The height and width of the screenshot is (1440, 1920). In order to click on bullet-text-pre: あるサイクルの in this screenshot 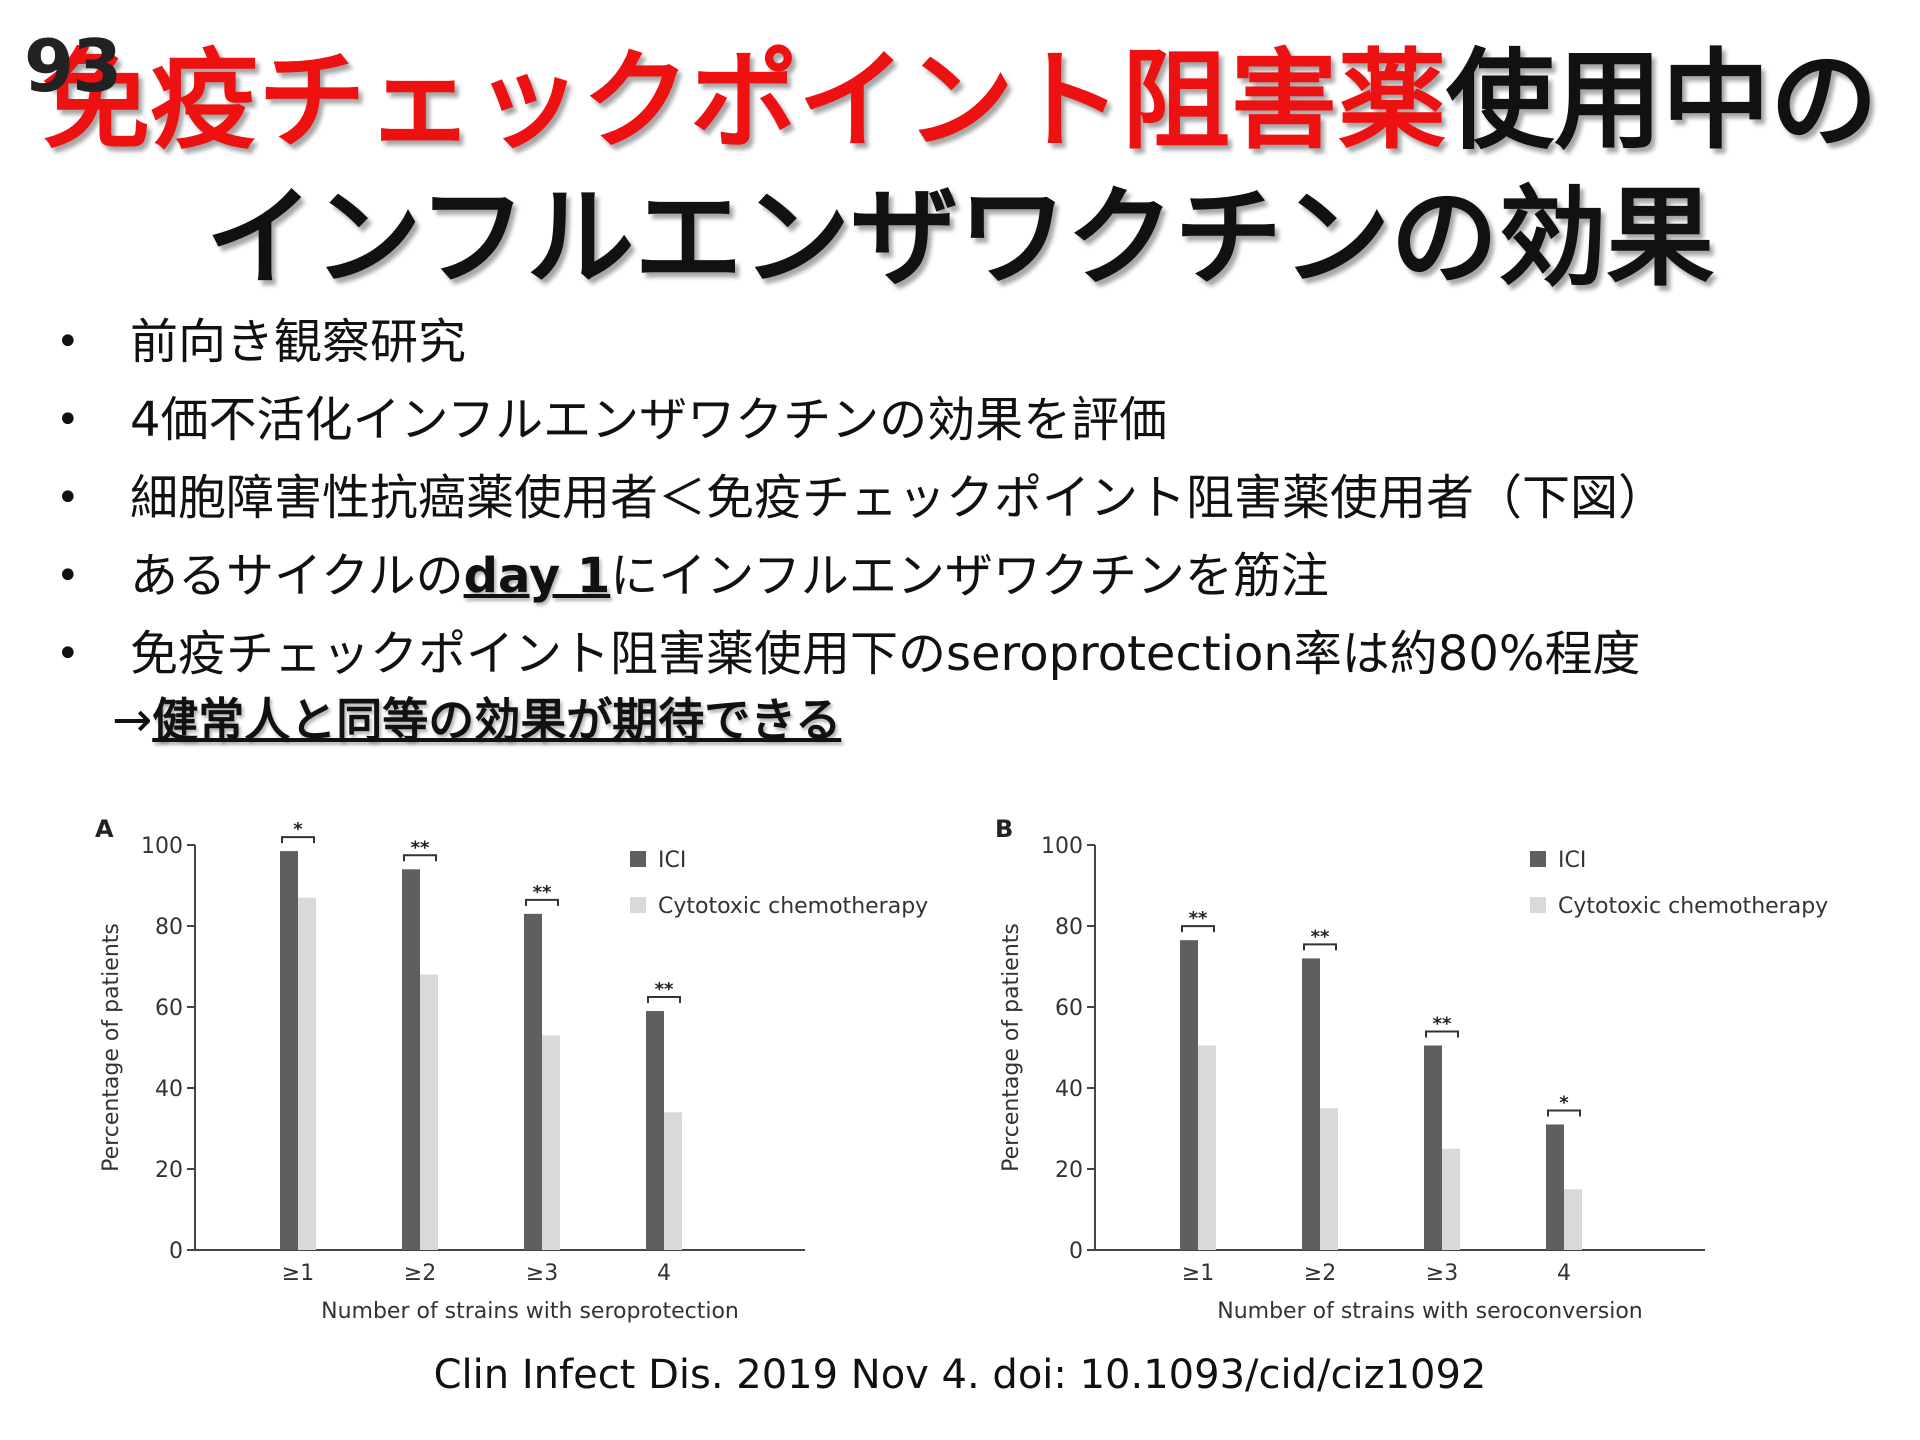, I will do `click(297, 576)`.